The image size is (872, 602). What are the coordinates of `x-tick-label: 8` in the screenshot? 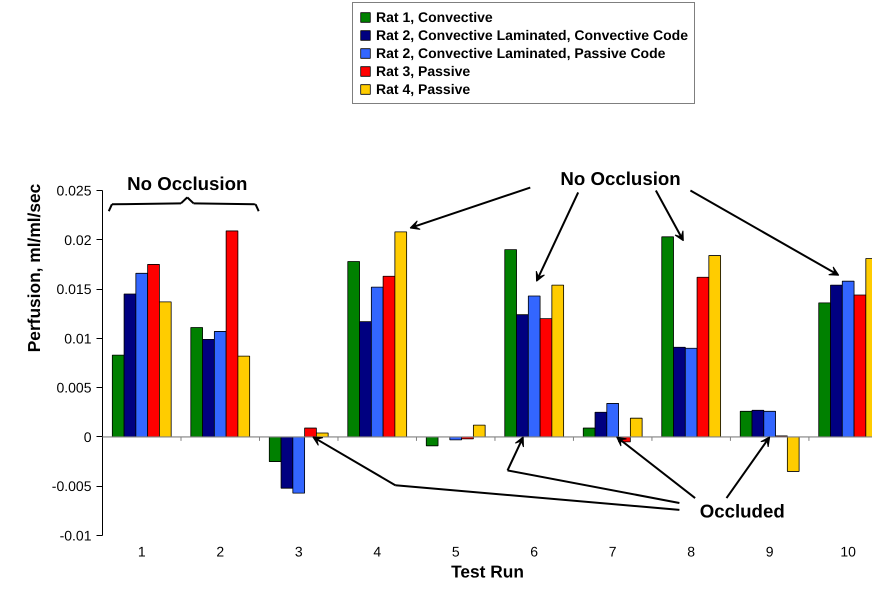 It's located at (691, 552).